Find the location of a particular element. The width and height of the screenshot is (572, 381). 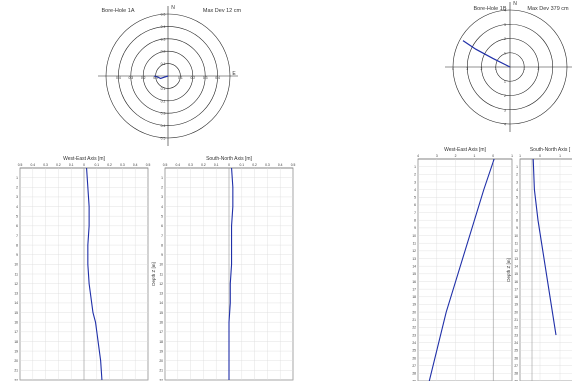

polar-h-tick: 0.2 is located at coordinates (192, 78).